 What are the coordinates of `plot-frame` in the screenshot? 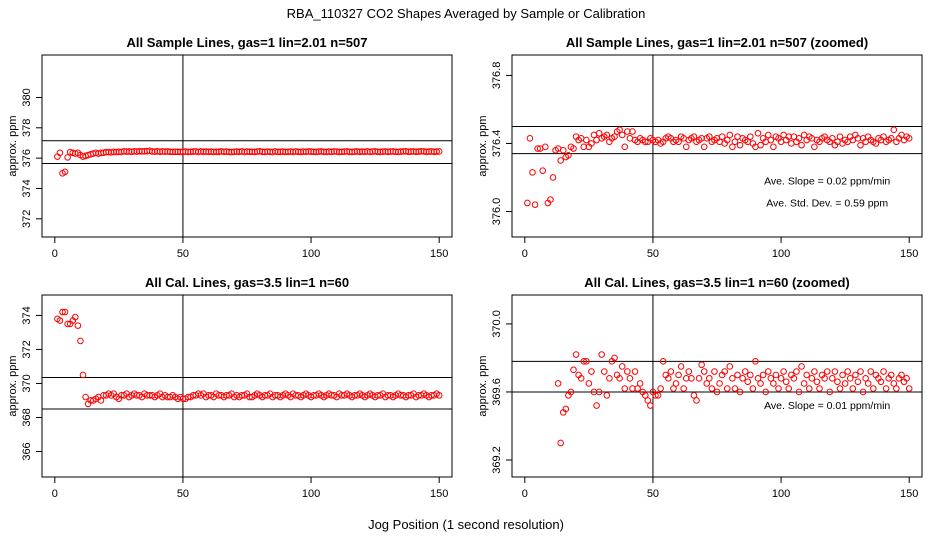 It's located at (717, 146).